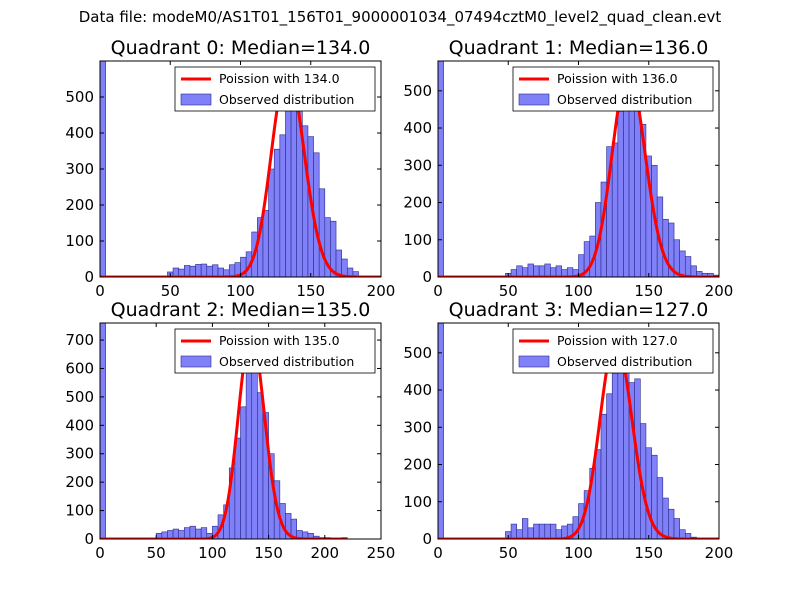  I want to click on subplot-title: Quadrant 1: Median=136.0, so click(579, 48).